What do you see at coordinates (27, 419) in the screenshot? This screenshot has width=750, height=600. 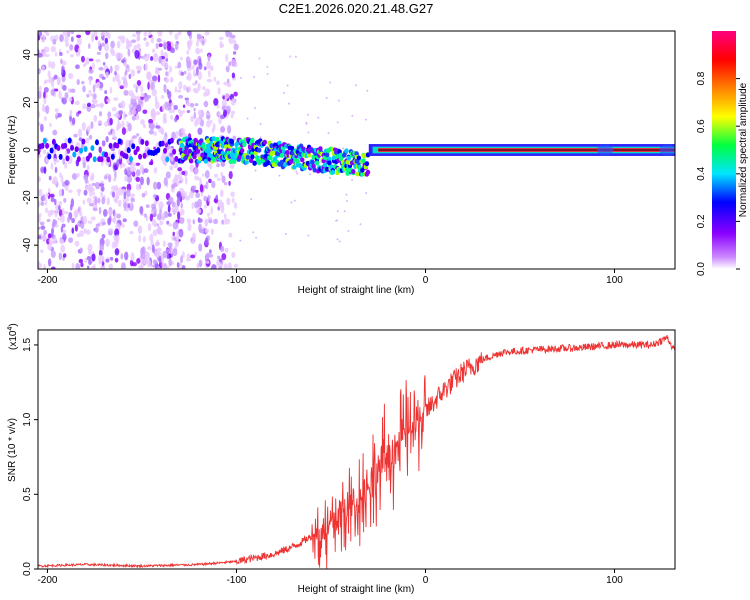 I see `y-tick-label: 1.0` at bounding box center [27, 419].